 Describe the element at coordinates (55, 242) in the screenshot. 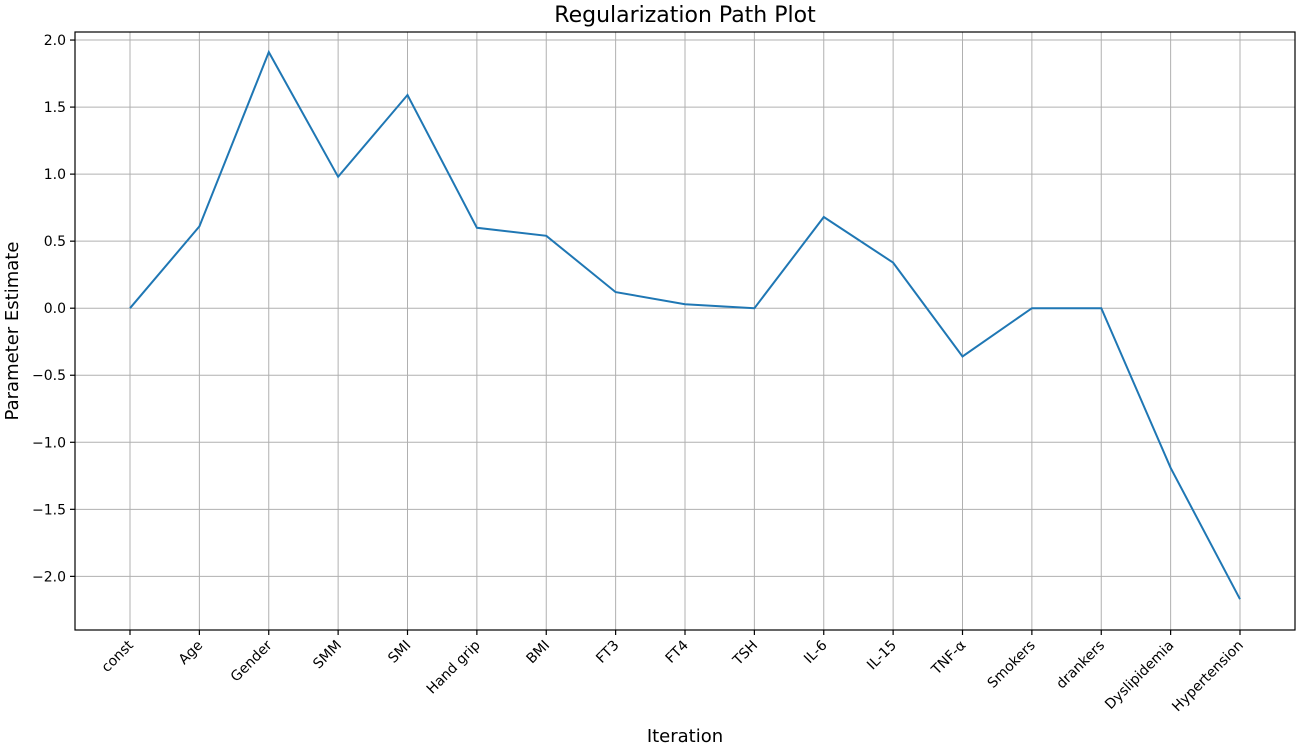

I see `y-tick-label: 0.5` at that location.